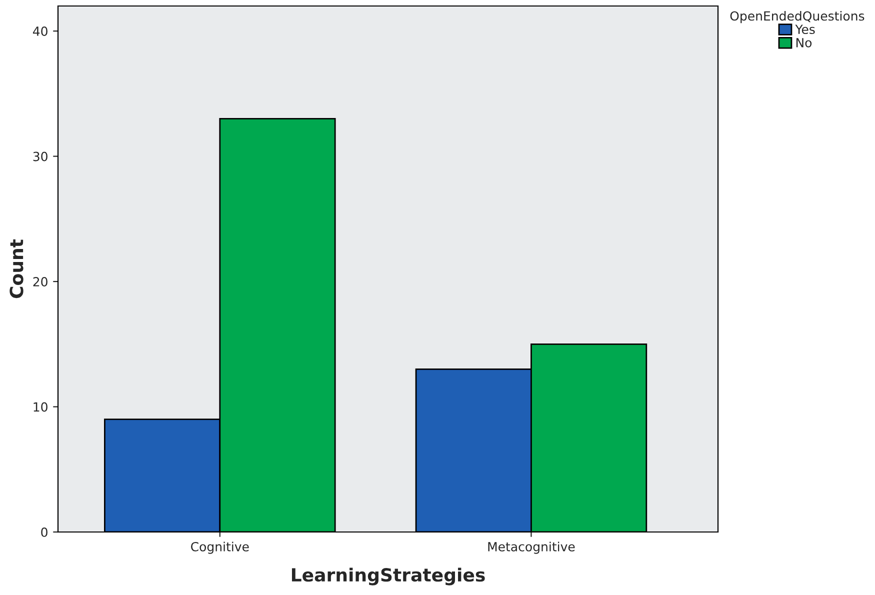  I want to click on y-tick-label: 30, so click(40, 157).